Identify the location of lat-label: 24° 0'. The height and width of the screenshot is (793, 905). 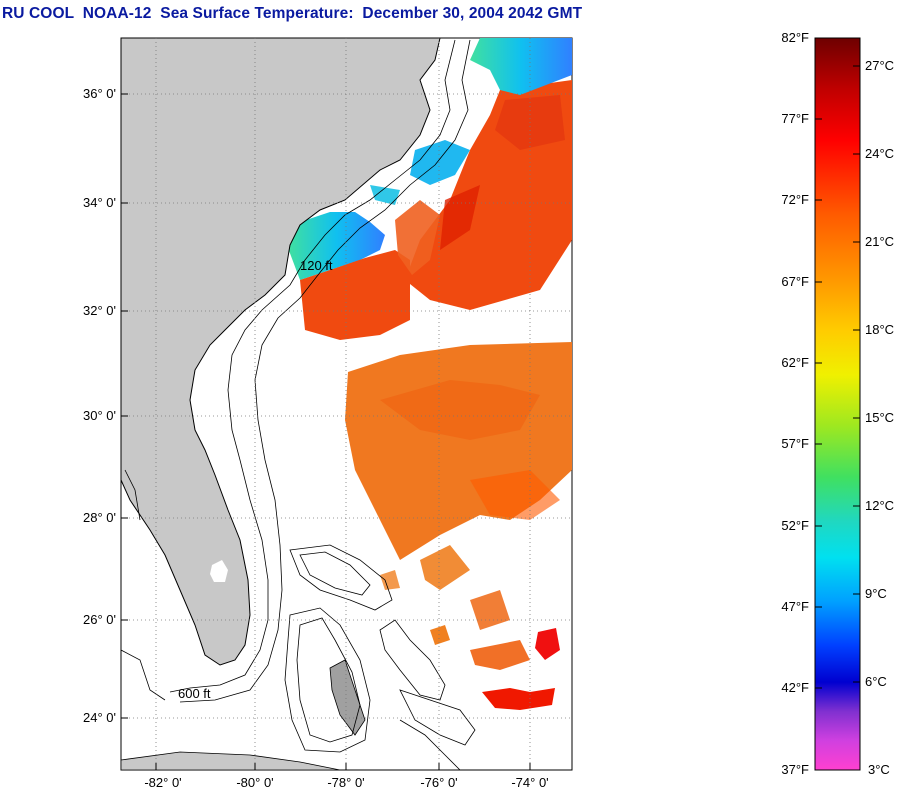
(99, 717).